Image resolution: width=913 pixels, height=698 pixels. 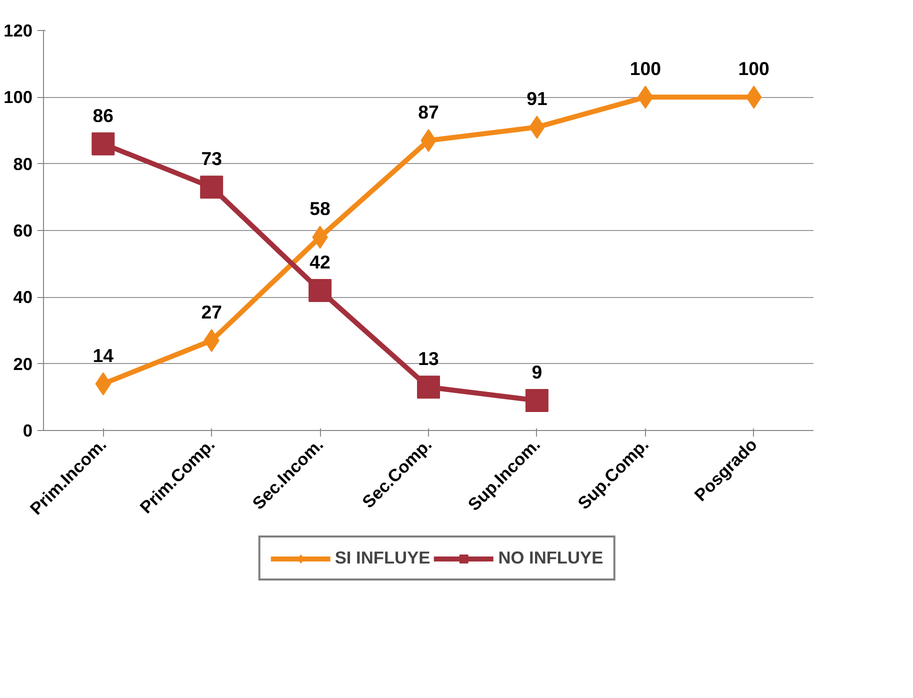 What do you see at coordinates (211, 312) in the screenshot?
I see `data-label: 27` at bounding box center [211, 312].